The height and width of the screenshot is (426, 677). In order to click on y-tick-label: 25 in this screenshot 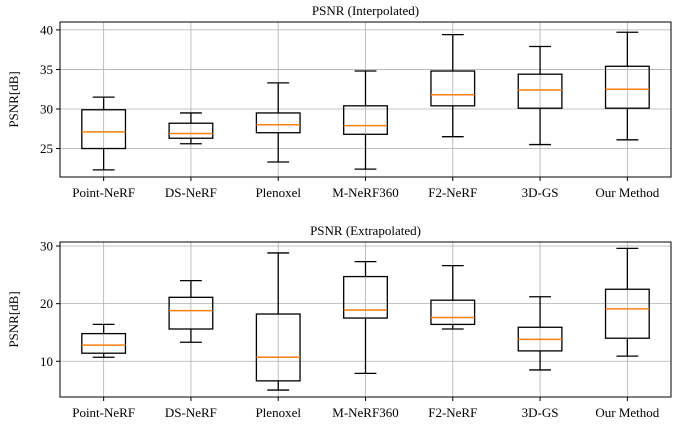, I will do `click(46, 148)`.